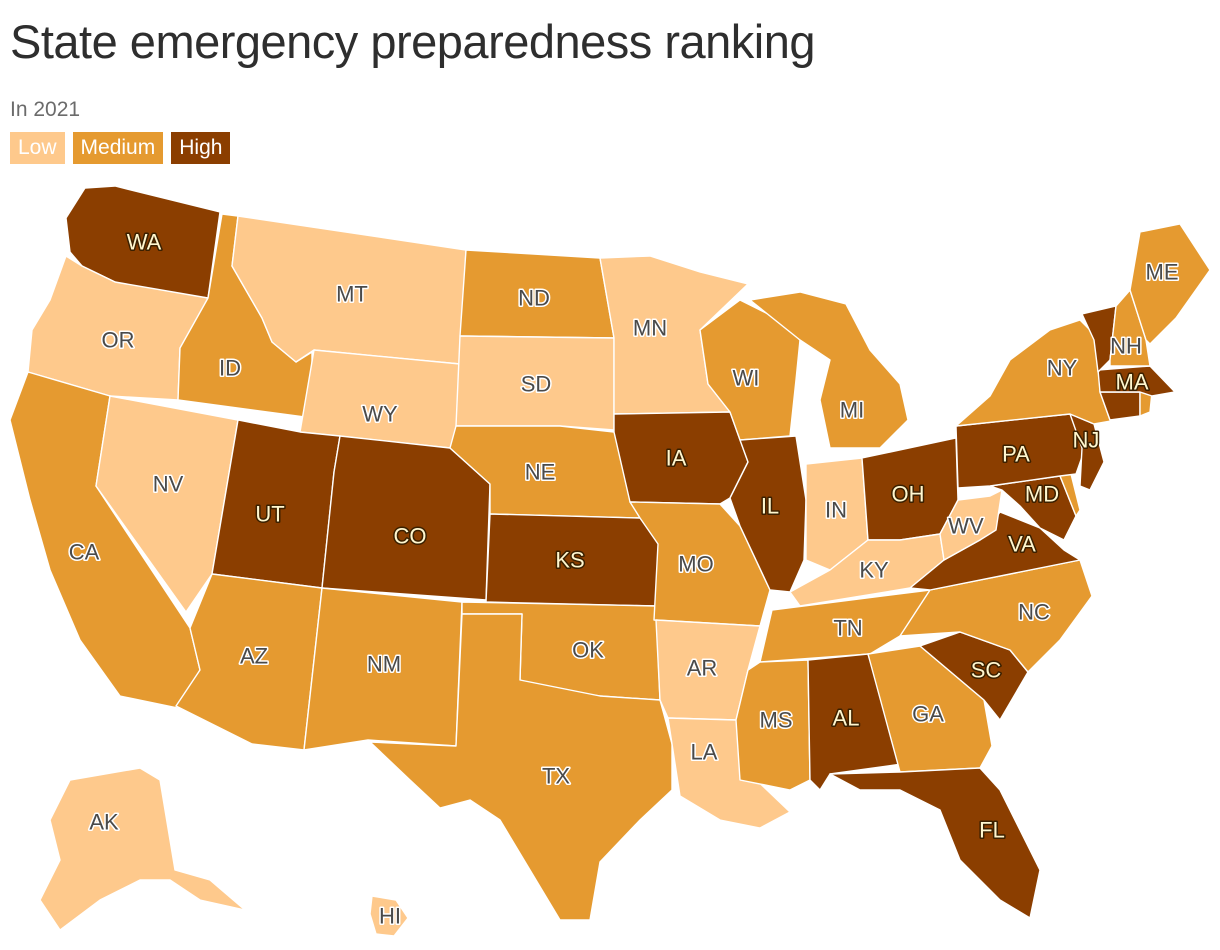  Describe the element at coordinates (380, 399) in the screenshot. I see `state-wy` at that location.